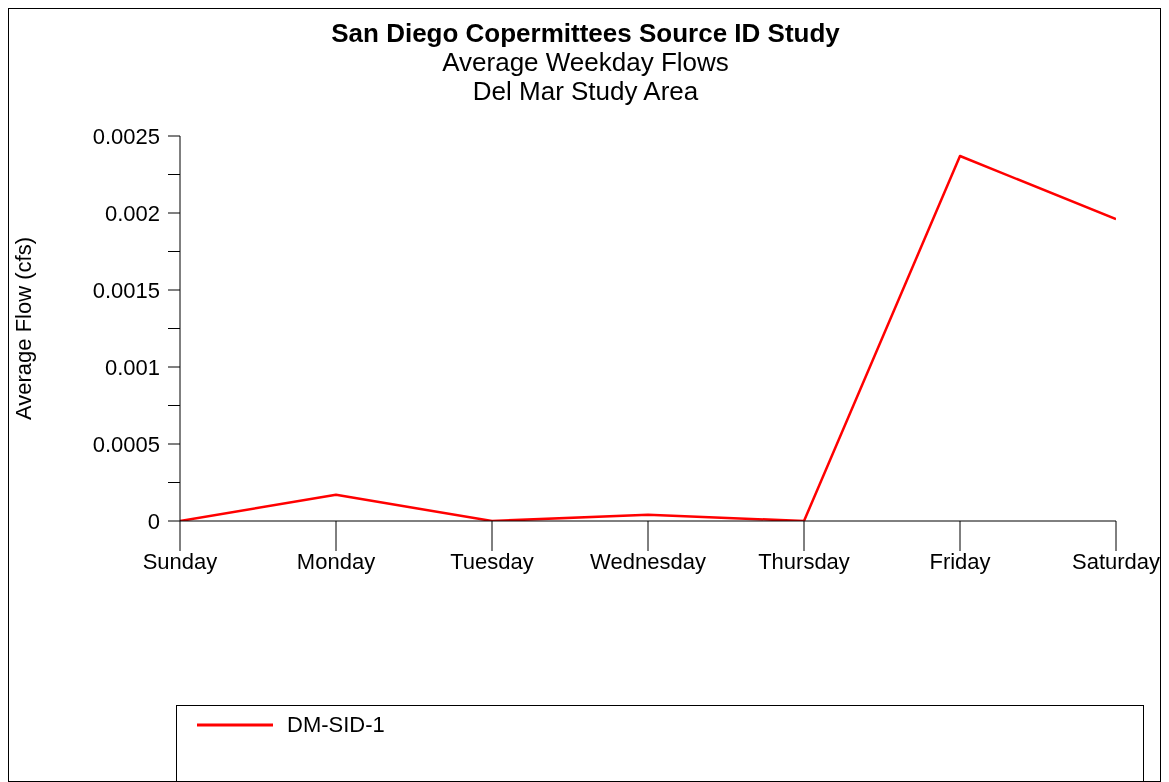  I want to click on legend-label: DM-SID-1, so click(336, 725).